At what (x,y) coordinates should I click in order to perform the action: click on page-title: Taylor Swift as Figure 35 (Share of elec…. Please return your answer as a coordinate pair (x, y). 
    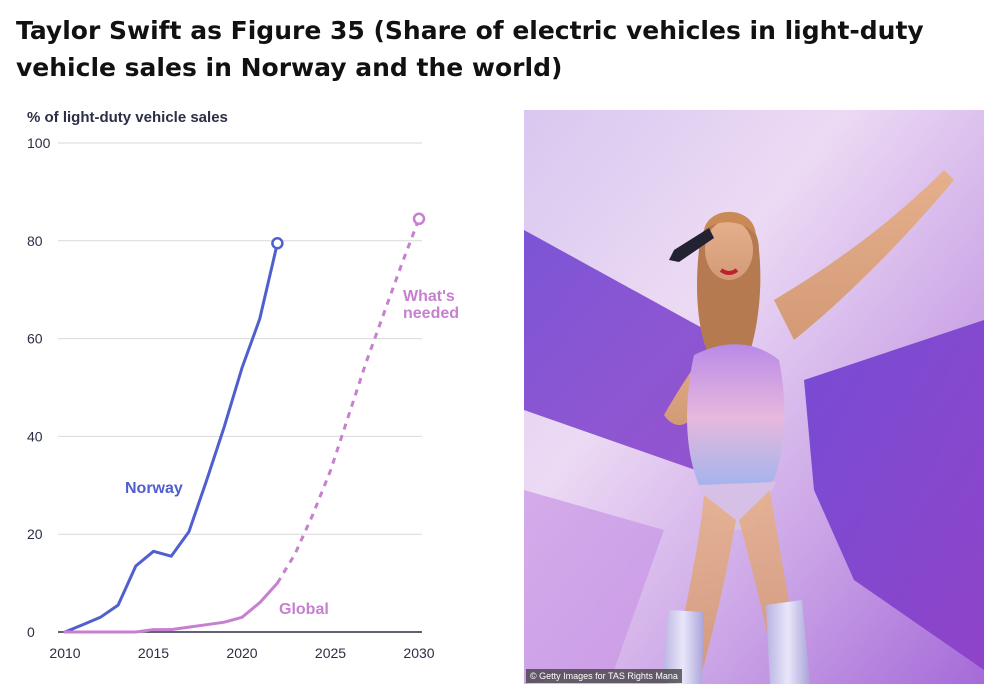
    Looking at the image, I should click on (470, 49).